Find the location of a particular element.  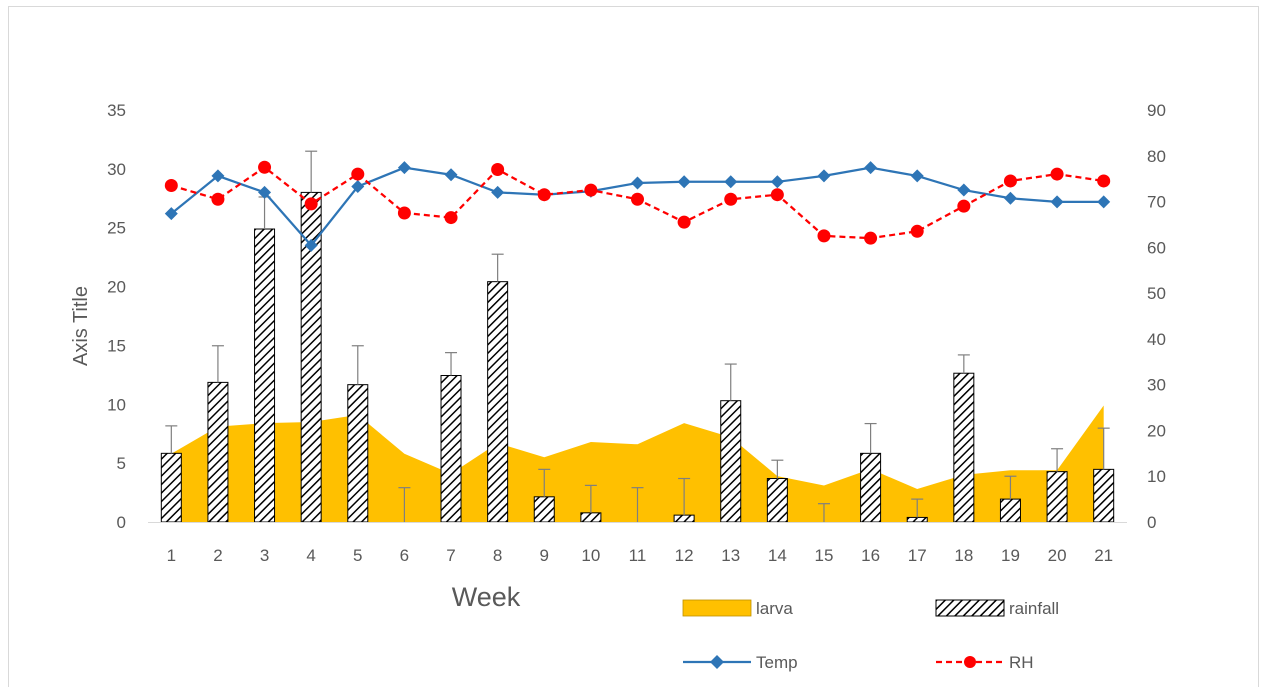

legend-label-temp: Temp is located at coordinates (777, 662).